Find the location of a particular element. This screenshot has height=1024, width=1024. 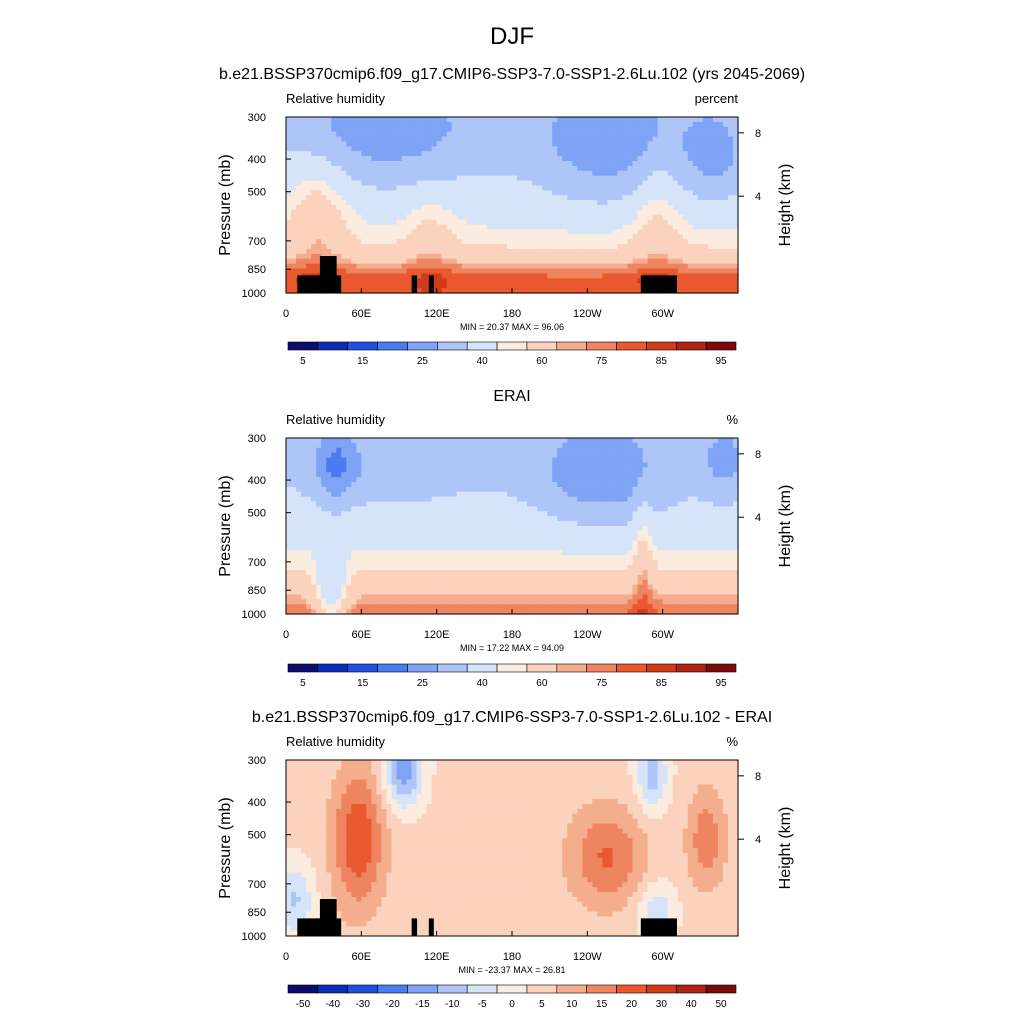

figure-title: DJF is located at coordinates (512, 36).